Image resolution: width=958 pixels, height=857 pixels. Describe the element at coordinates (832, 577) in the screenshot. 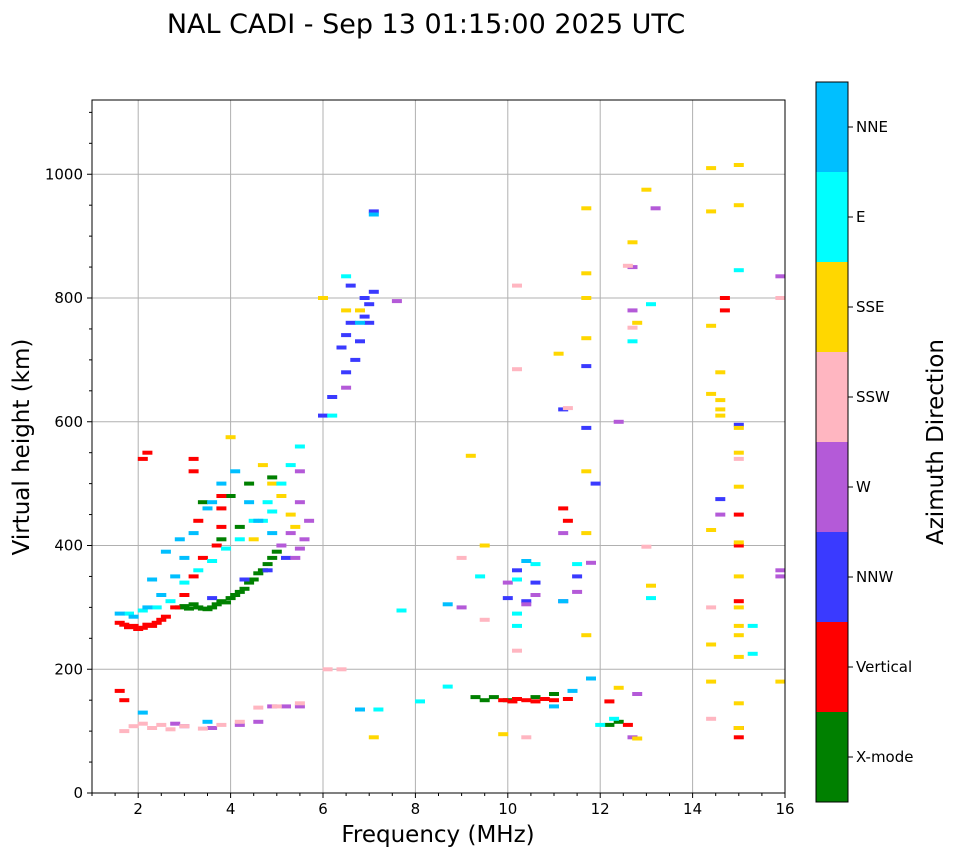

I see `colorbar-segment-nnw` at that location.